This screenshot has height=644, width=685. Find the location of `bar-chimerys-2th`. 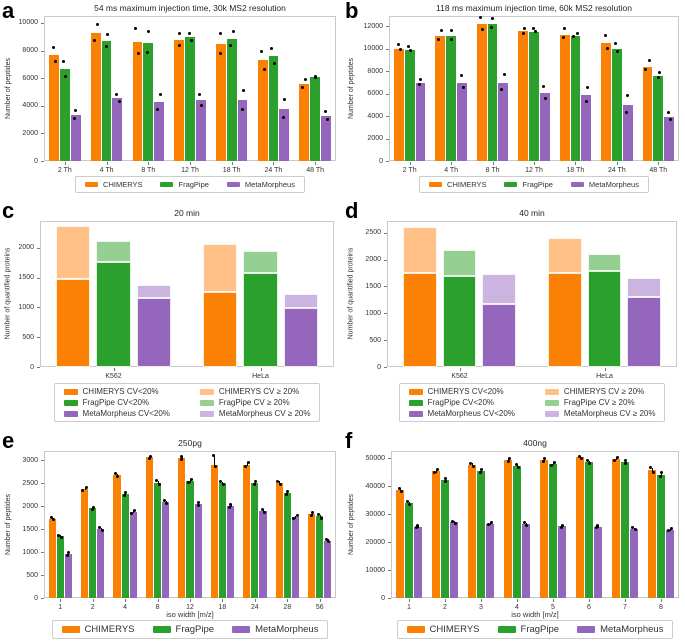

bar-chimerys-2th is located at coordinates (399, 104).